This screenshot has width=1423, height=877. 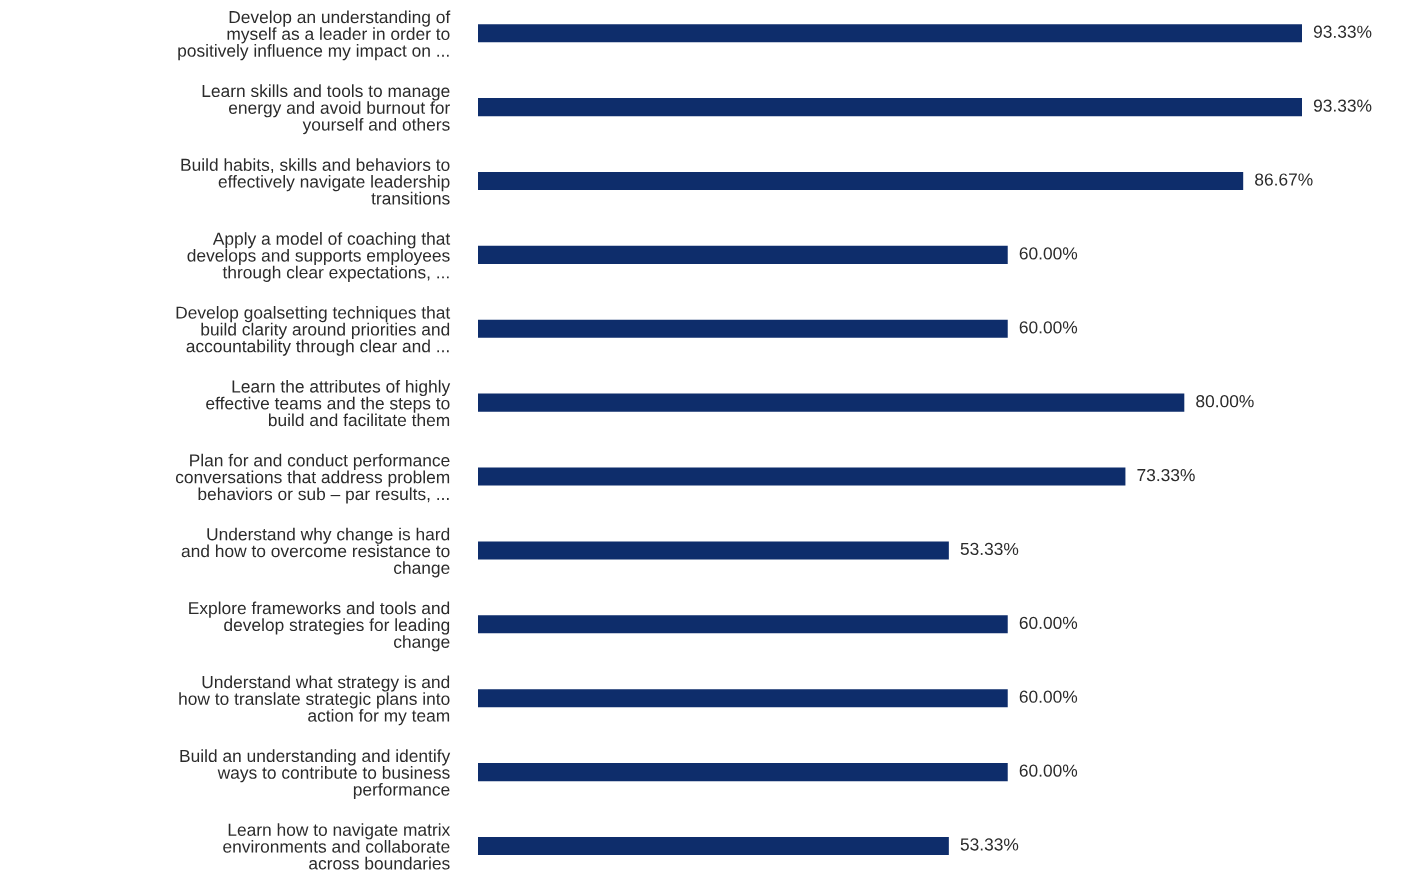 What do you see at coordinates (315, 552) in the screenshot?
I see `y-tick-label: Understand why change is hard and how to overcome resistance to change` at bounding box center [315, 552].